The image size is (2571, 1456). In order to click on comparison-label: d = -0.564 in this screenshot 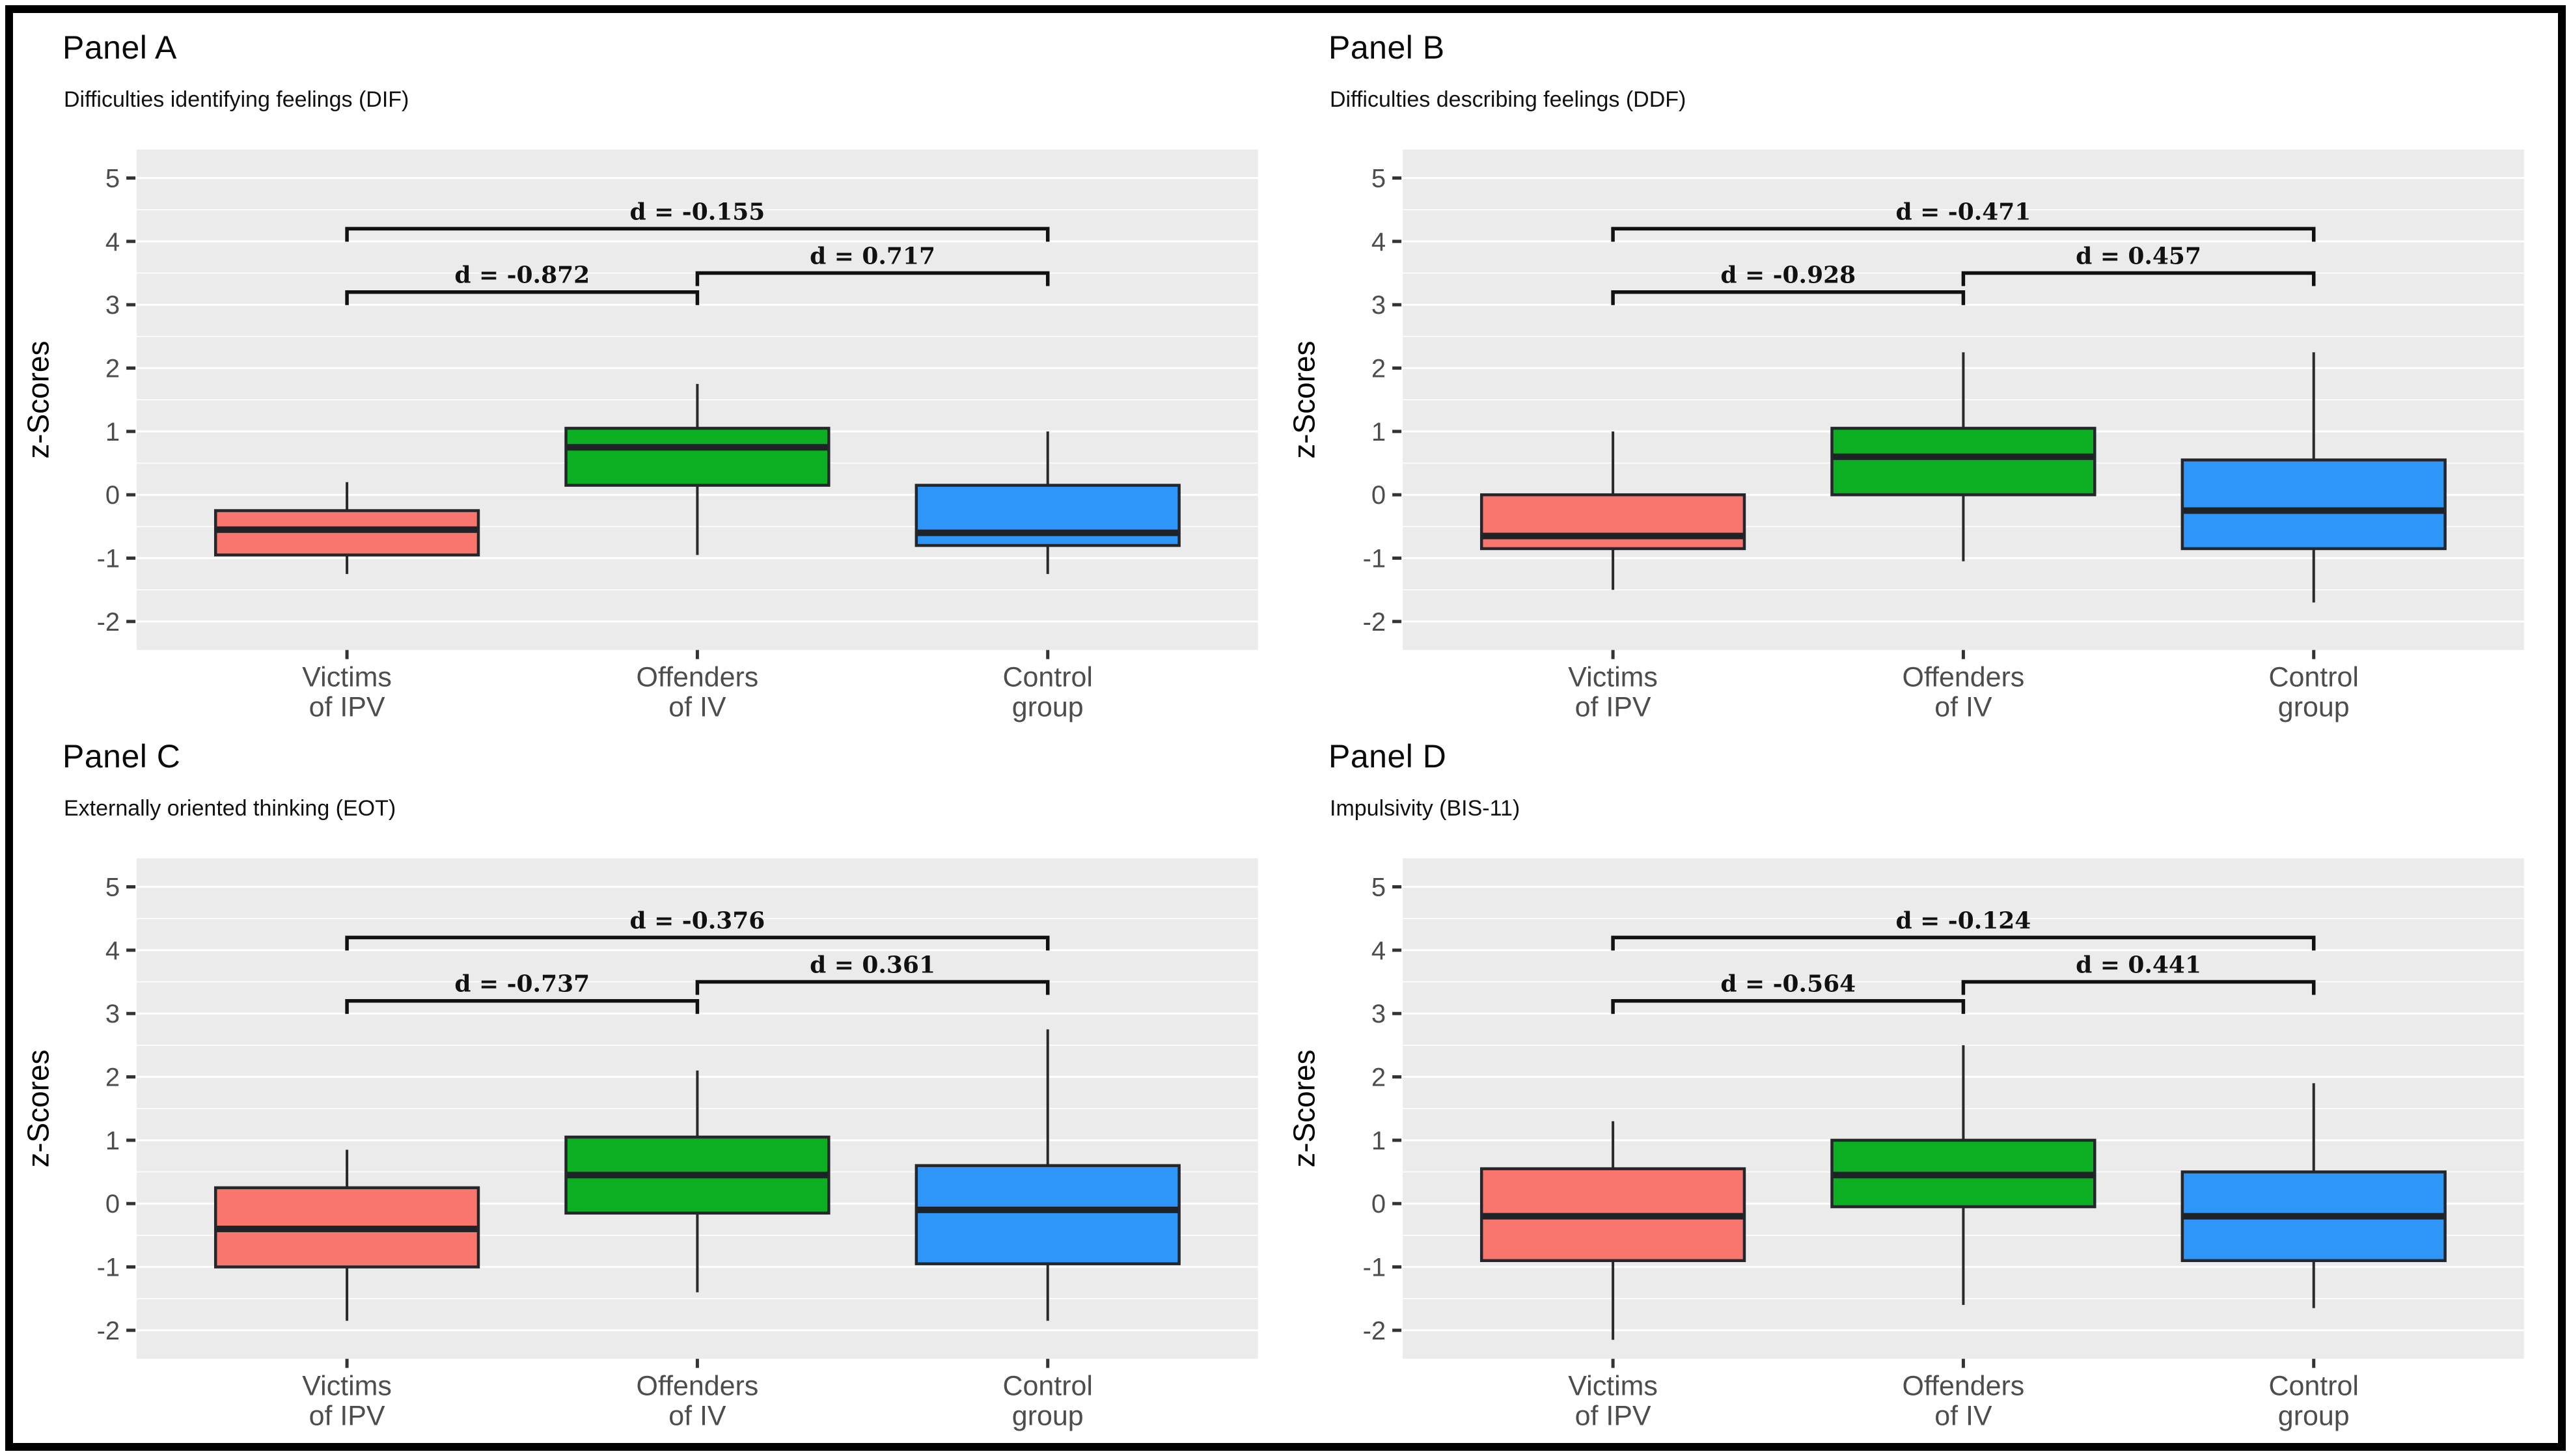, I will do `click(1788, 984)`.